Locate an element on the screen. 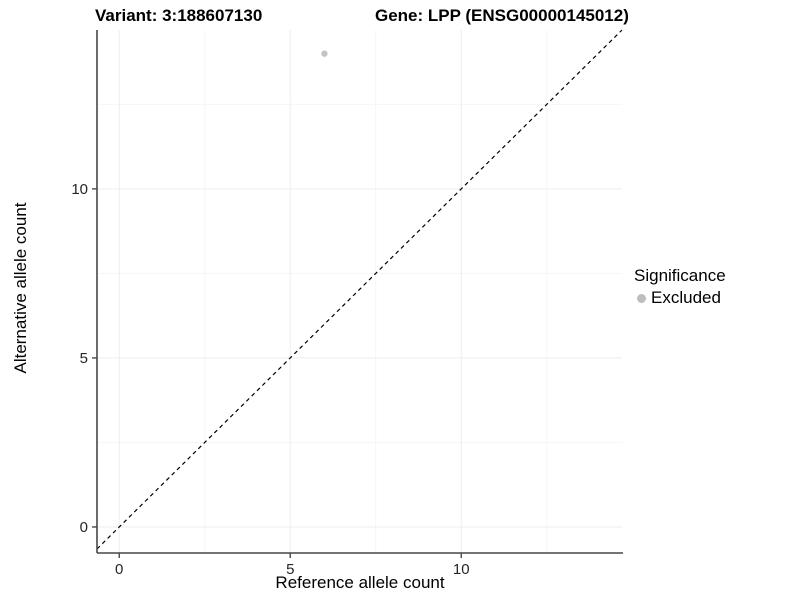 Image resolution: width=800 pixels, height=600 pixels. legend: Significance Excluded is located at coordinates (680, 287).